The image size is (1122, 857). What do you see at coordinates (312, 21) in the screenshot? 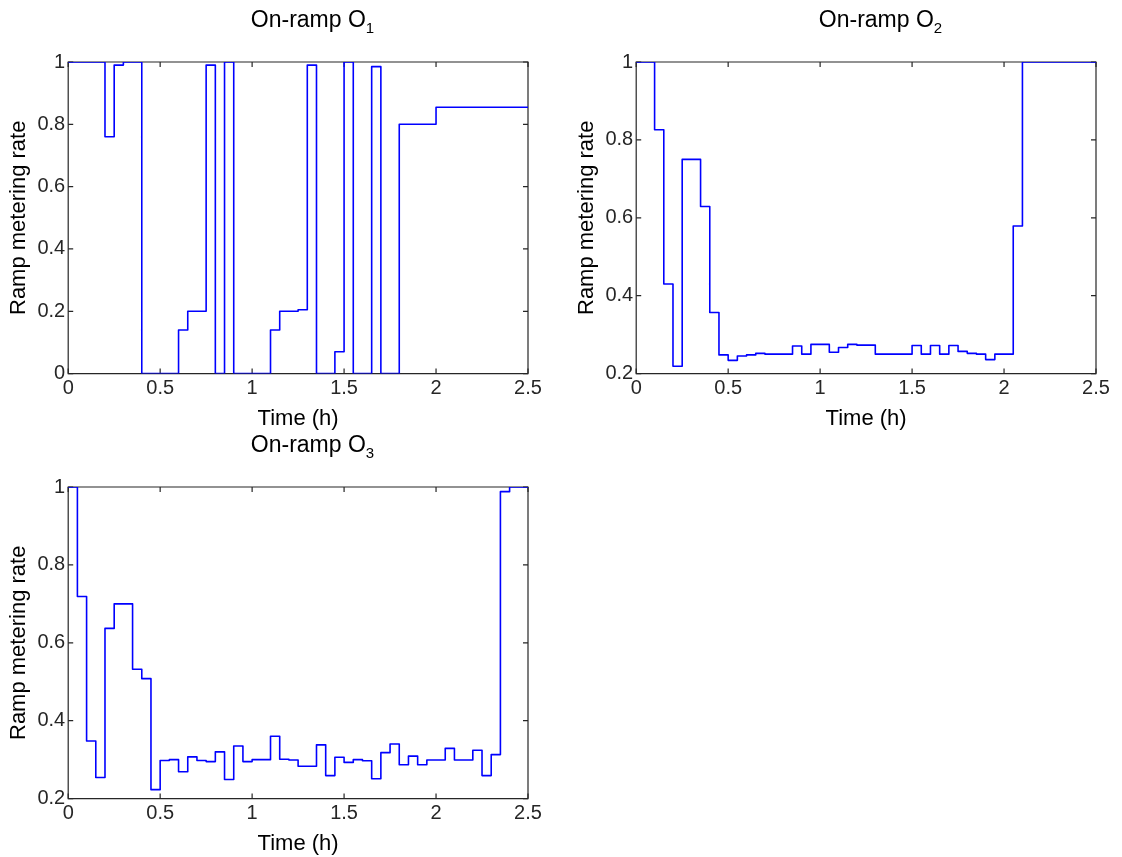
I see `chart-title: On-ramp O$_{1}$` at bounding box center [312, 21].